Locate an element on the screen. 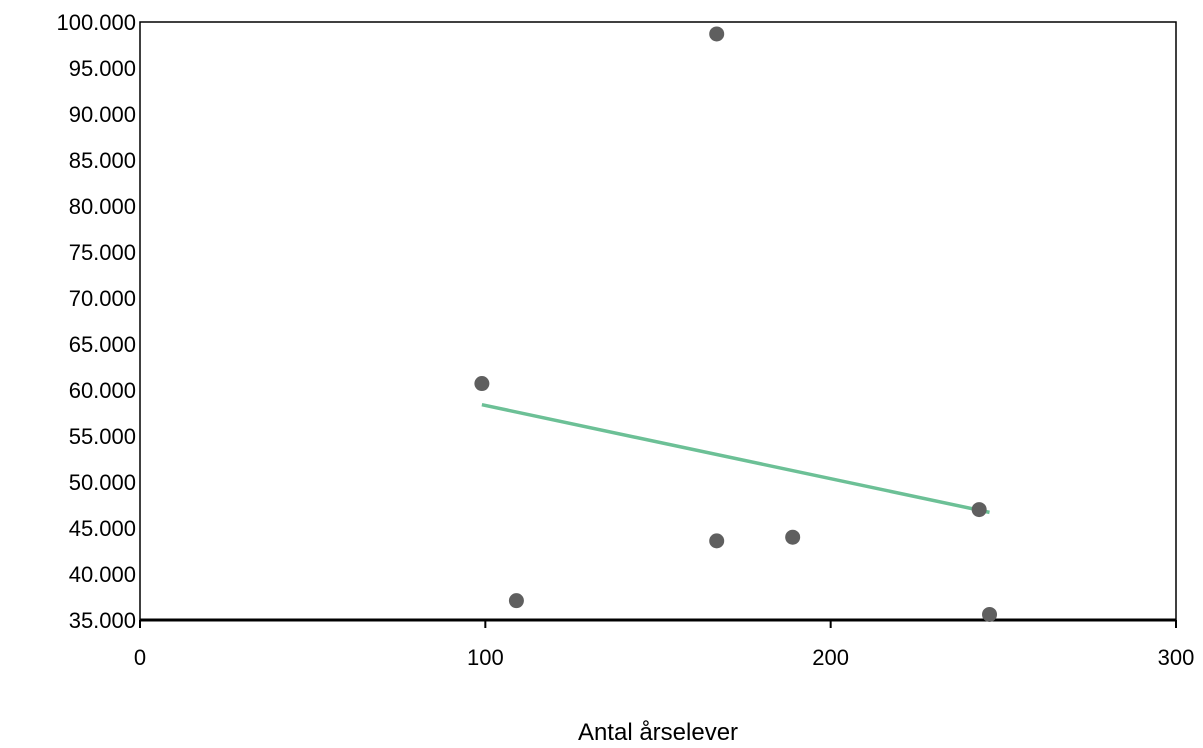 The image size is (1203, 748). y-tick-label: 45.000 is located at coordinates (102, 528).